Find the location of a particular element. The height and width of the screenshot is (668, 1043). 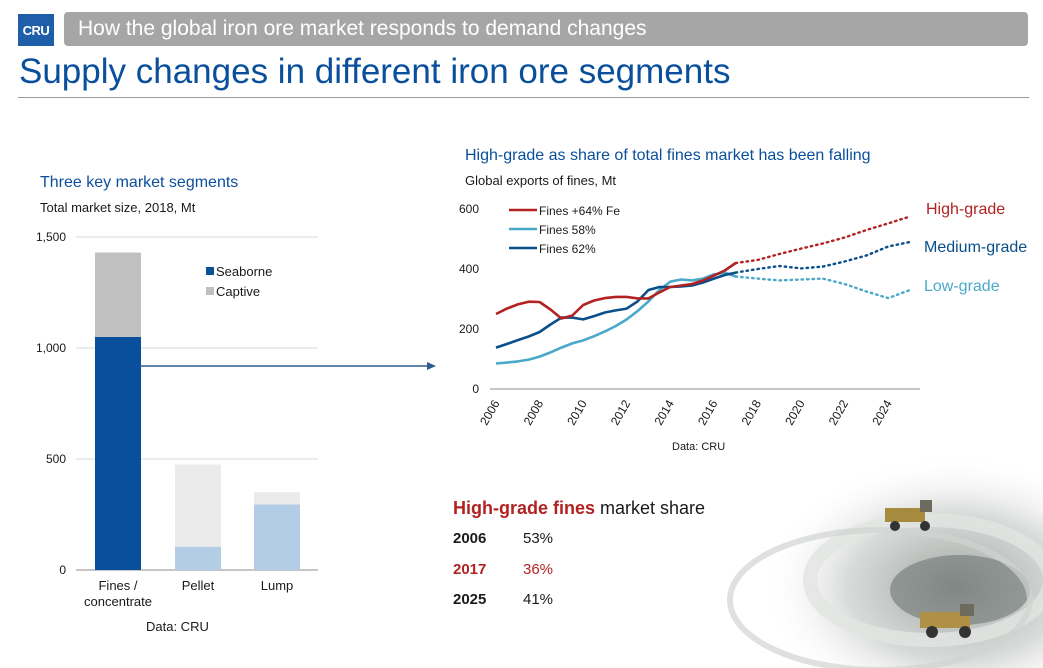

line-xtick-label: 2024 is located at coordinates (882, 412).